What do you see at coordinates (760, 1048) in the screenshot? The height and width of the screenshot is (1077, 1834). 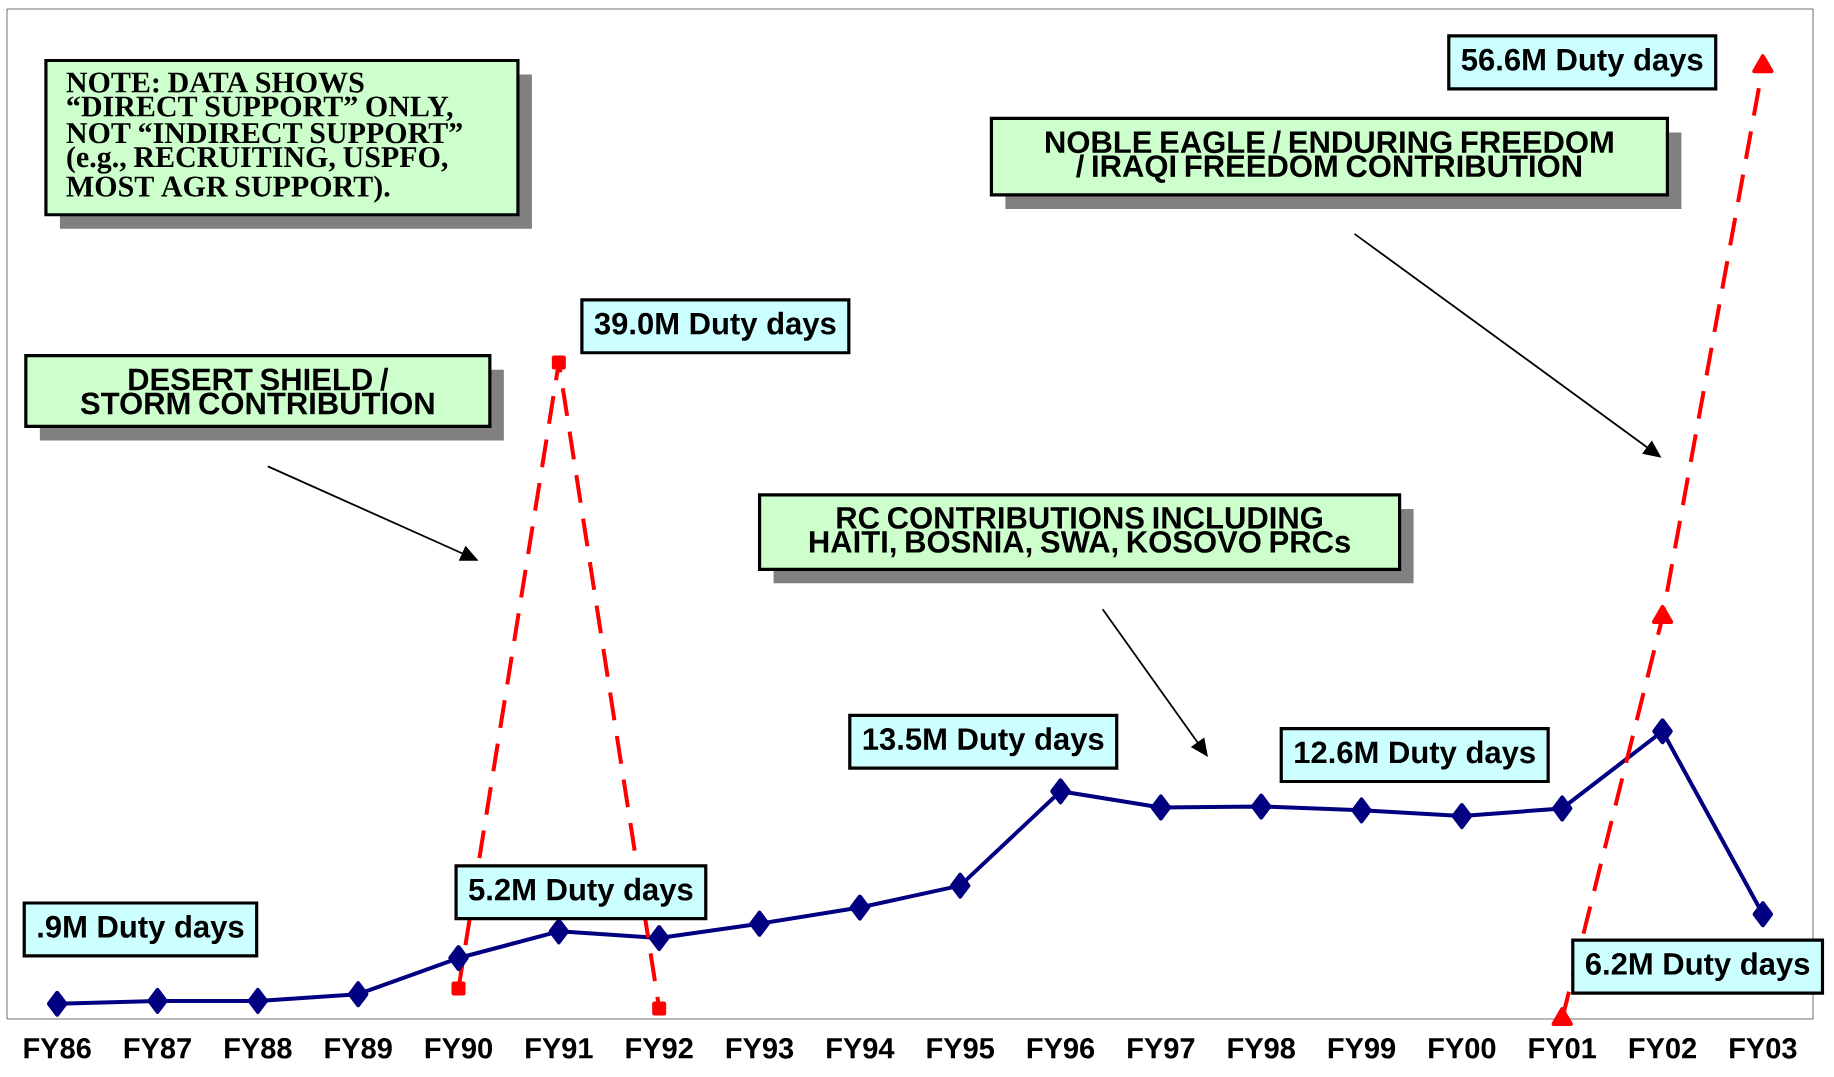 I see `x-tick-label: FY93` at bounding box center [760, 1048].